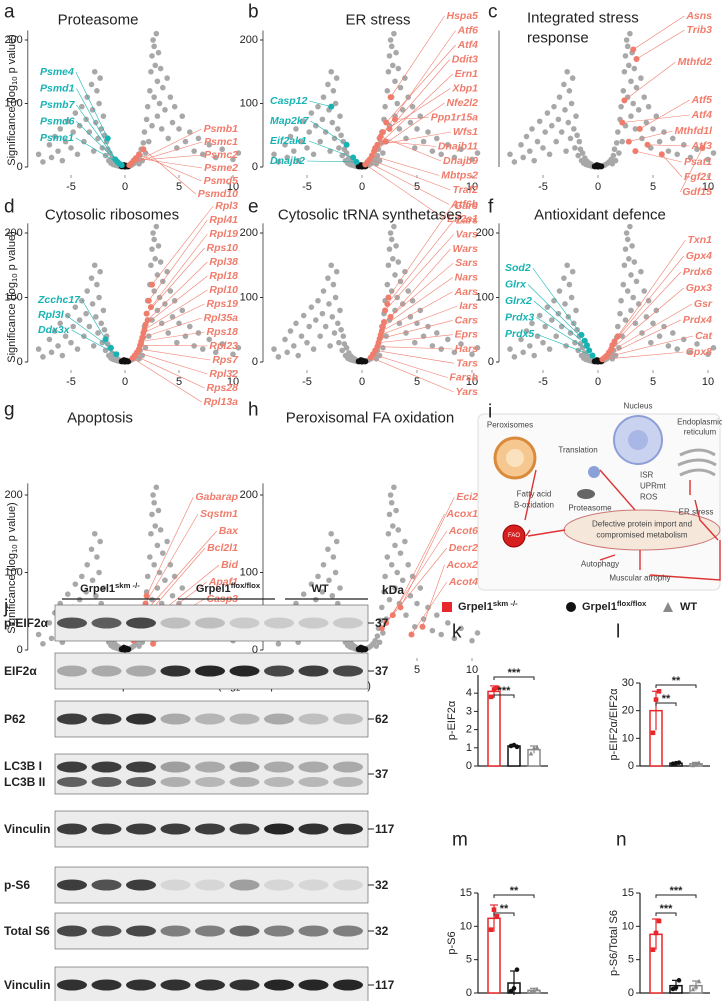  What do you see at coordinates (583, 18) in the screenshot?
I see `panel-title: Integrated stress` at bounding box center [583, 18].